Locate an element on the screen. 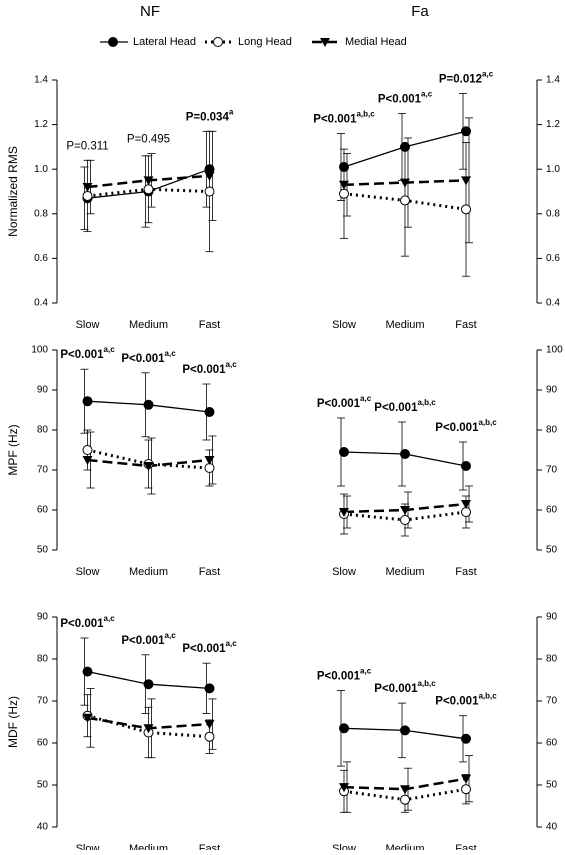 The height and width of the screenshot is (855, 565). y-axis-label: MDF (Hz) is located at coordinates (13, 722).